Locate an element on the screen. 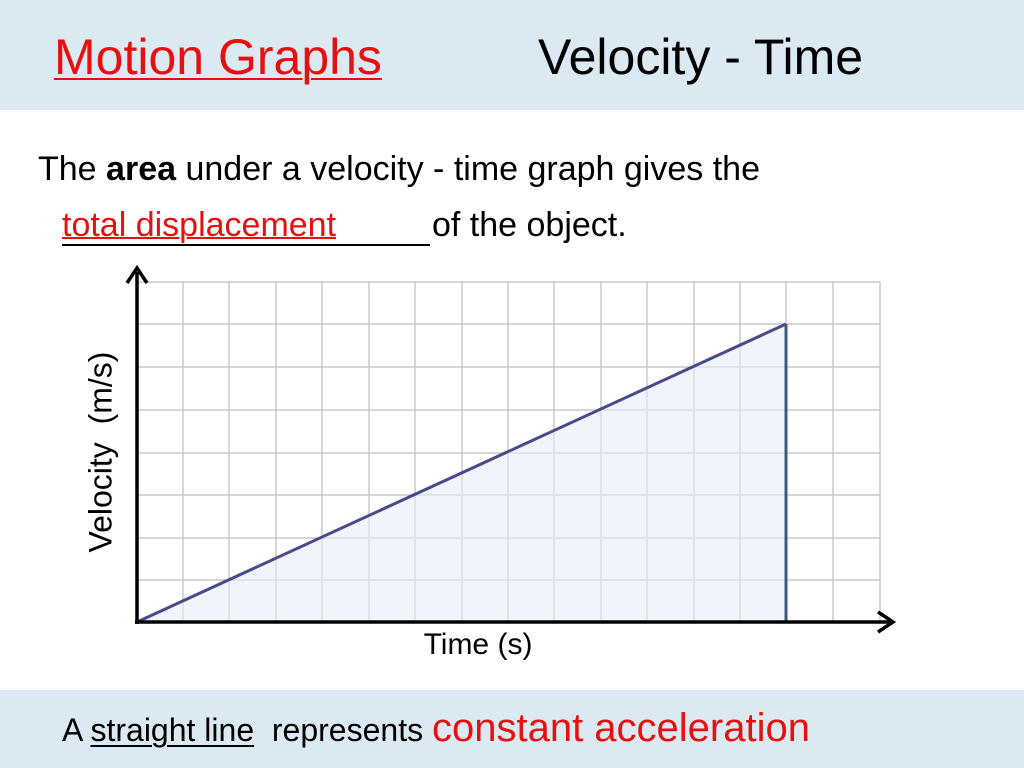 Image resolution: width=1024 pixels, height=768 pixels. x-axis-label: Time (s) is located at coordinates (478, 644).